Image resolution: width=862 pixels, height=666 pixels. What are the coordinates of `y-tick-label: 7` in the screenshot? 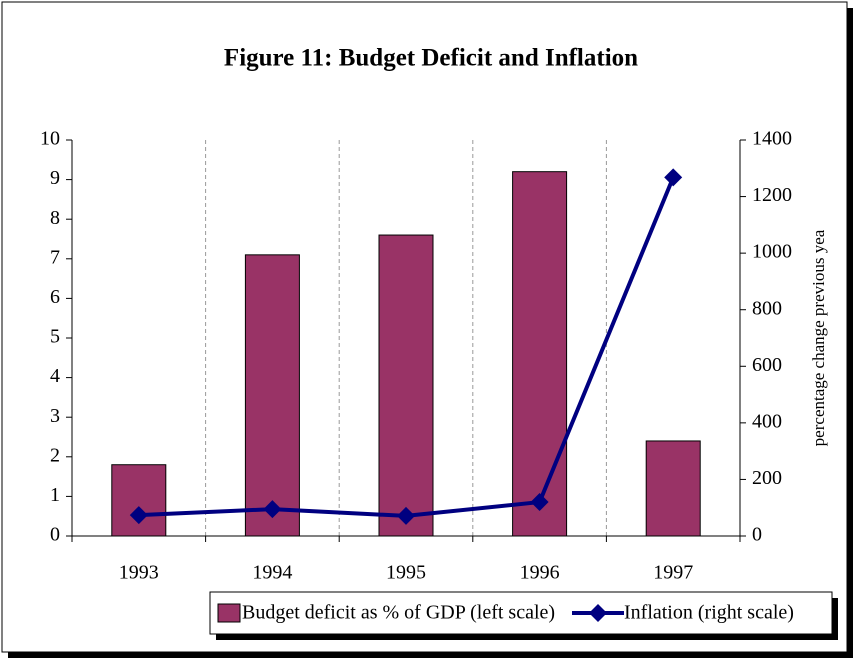 It's located at (55, 257).